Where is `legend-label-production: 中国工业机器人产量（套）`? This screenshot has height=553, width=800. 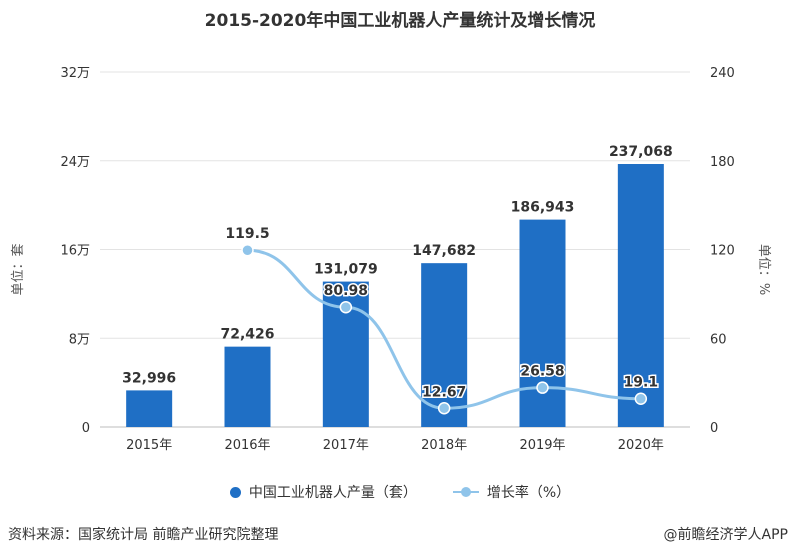
legend-label-production: 中国工业机器人产量（套） is located at coordinates (332, 493).